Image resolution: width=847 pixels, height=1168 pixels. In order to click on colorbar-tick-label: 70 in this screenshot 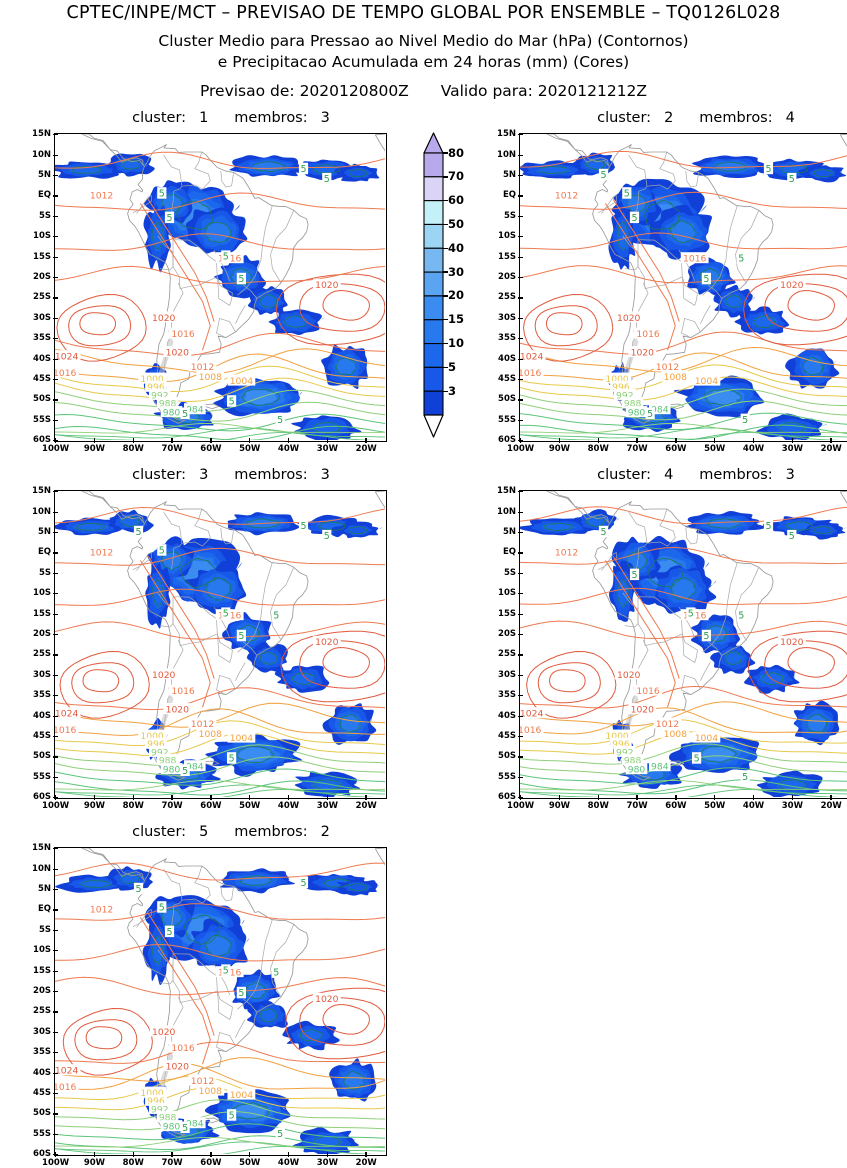, I will do `click(456, 176)`.